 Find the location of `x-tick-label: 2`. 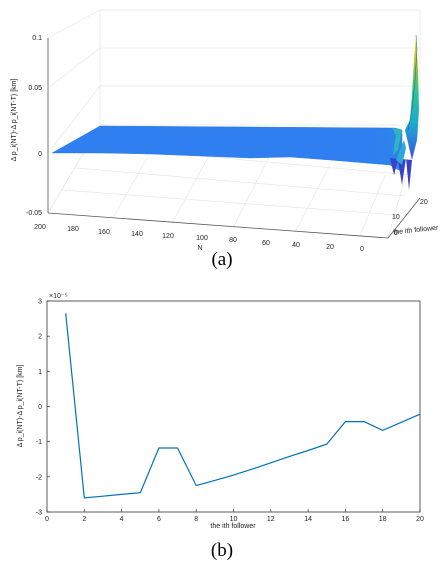

x-tick-label: 2 is located at coordinates (84, 519).